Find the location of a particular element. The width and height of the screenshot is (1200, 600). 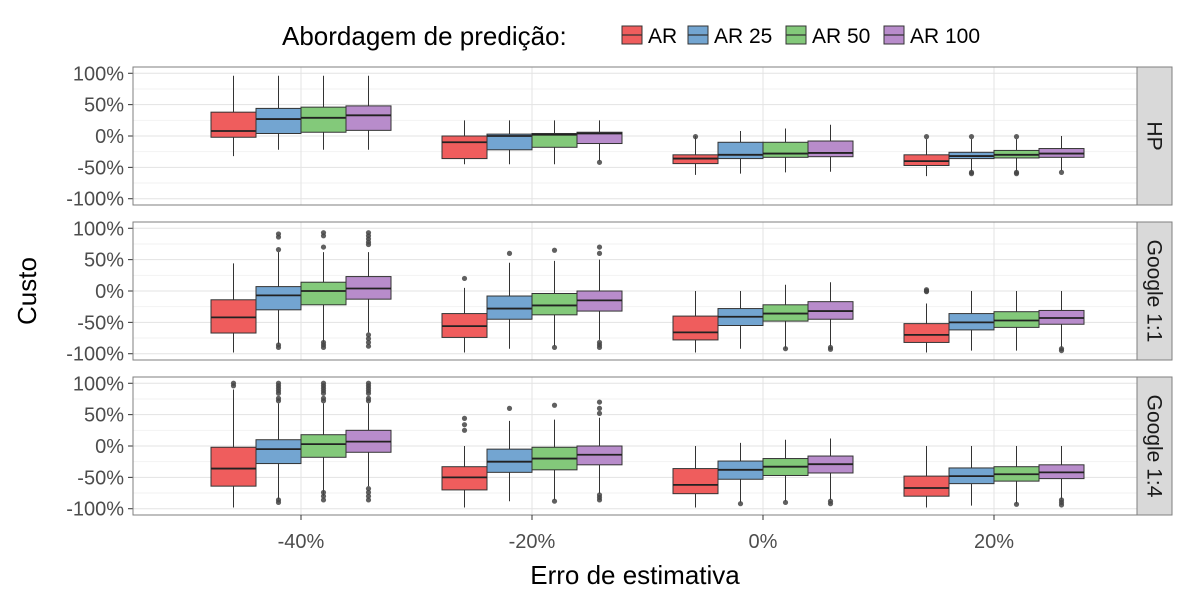

x-axis-title: Erro de estimativa is located at coordinates (635, 575).